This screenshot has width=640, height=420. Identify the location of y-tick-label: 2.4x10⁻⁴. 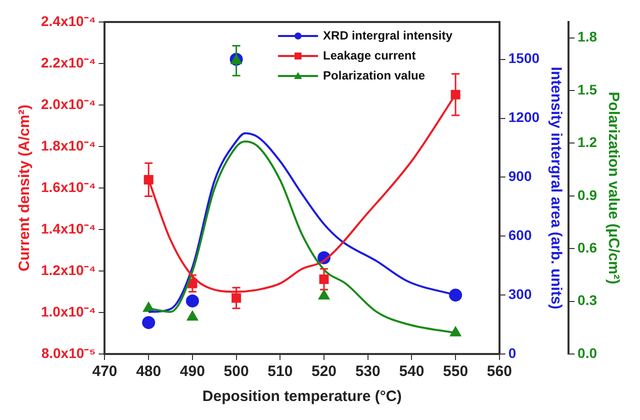
(68, 20).